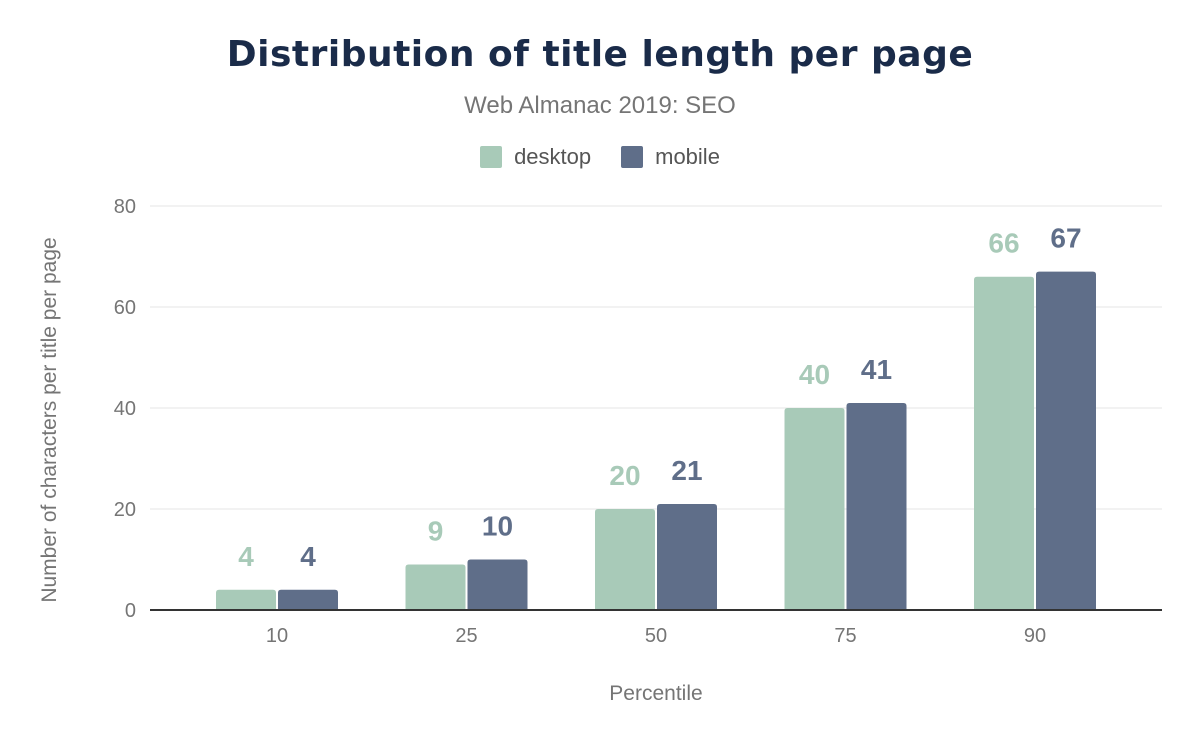  I want to click on y-tick-label: 80, so click(125, 207).